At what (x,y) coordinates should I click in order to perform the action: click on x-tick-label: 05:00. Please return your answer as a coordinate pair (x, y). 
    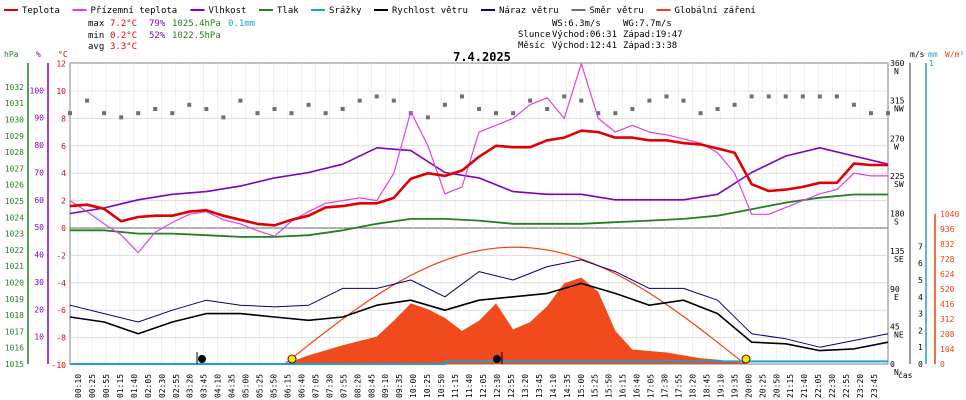
    Looking at the image, I should click on (246, 386).